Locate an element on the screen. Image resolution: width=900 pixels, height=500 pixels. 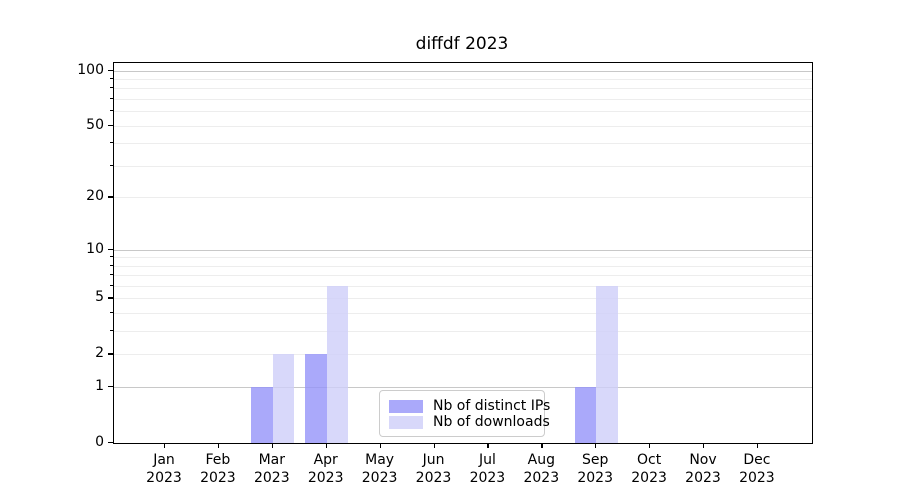
x-tick-month: Dec is located at coordinates (757, 460).